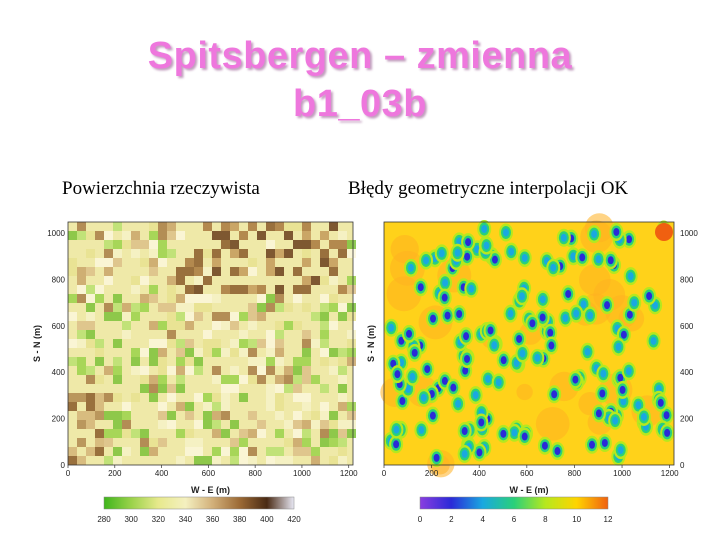 The image size is (720, 540). What do you see at coordinates (186, 519) in the screenshot?
I see `colorbar-tick-label: 340` at bounding box center [186, 519].